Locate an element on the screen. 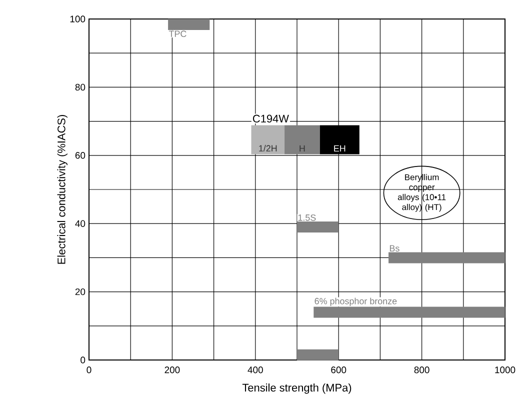  x-axis-title: Tensile strength (MPa) is located at coordinates (297, 389).